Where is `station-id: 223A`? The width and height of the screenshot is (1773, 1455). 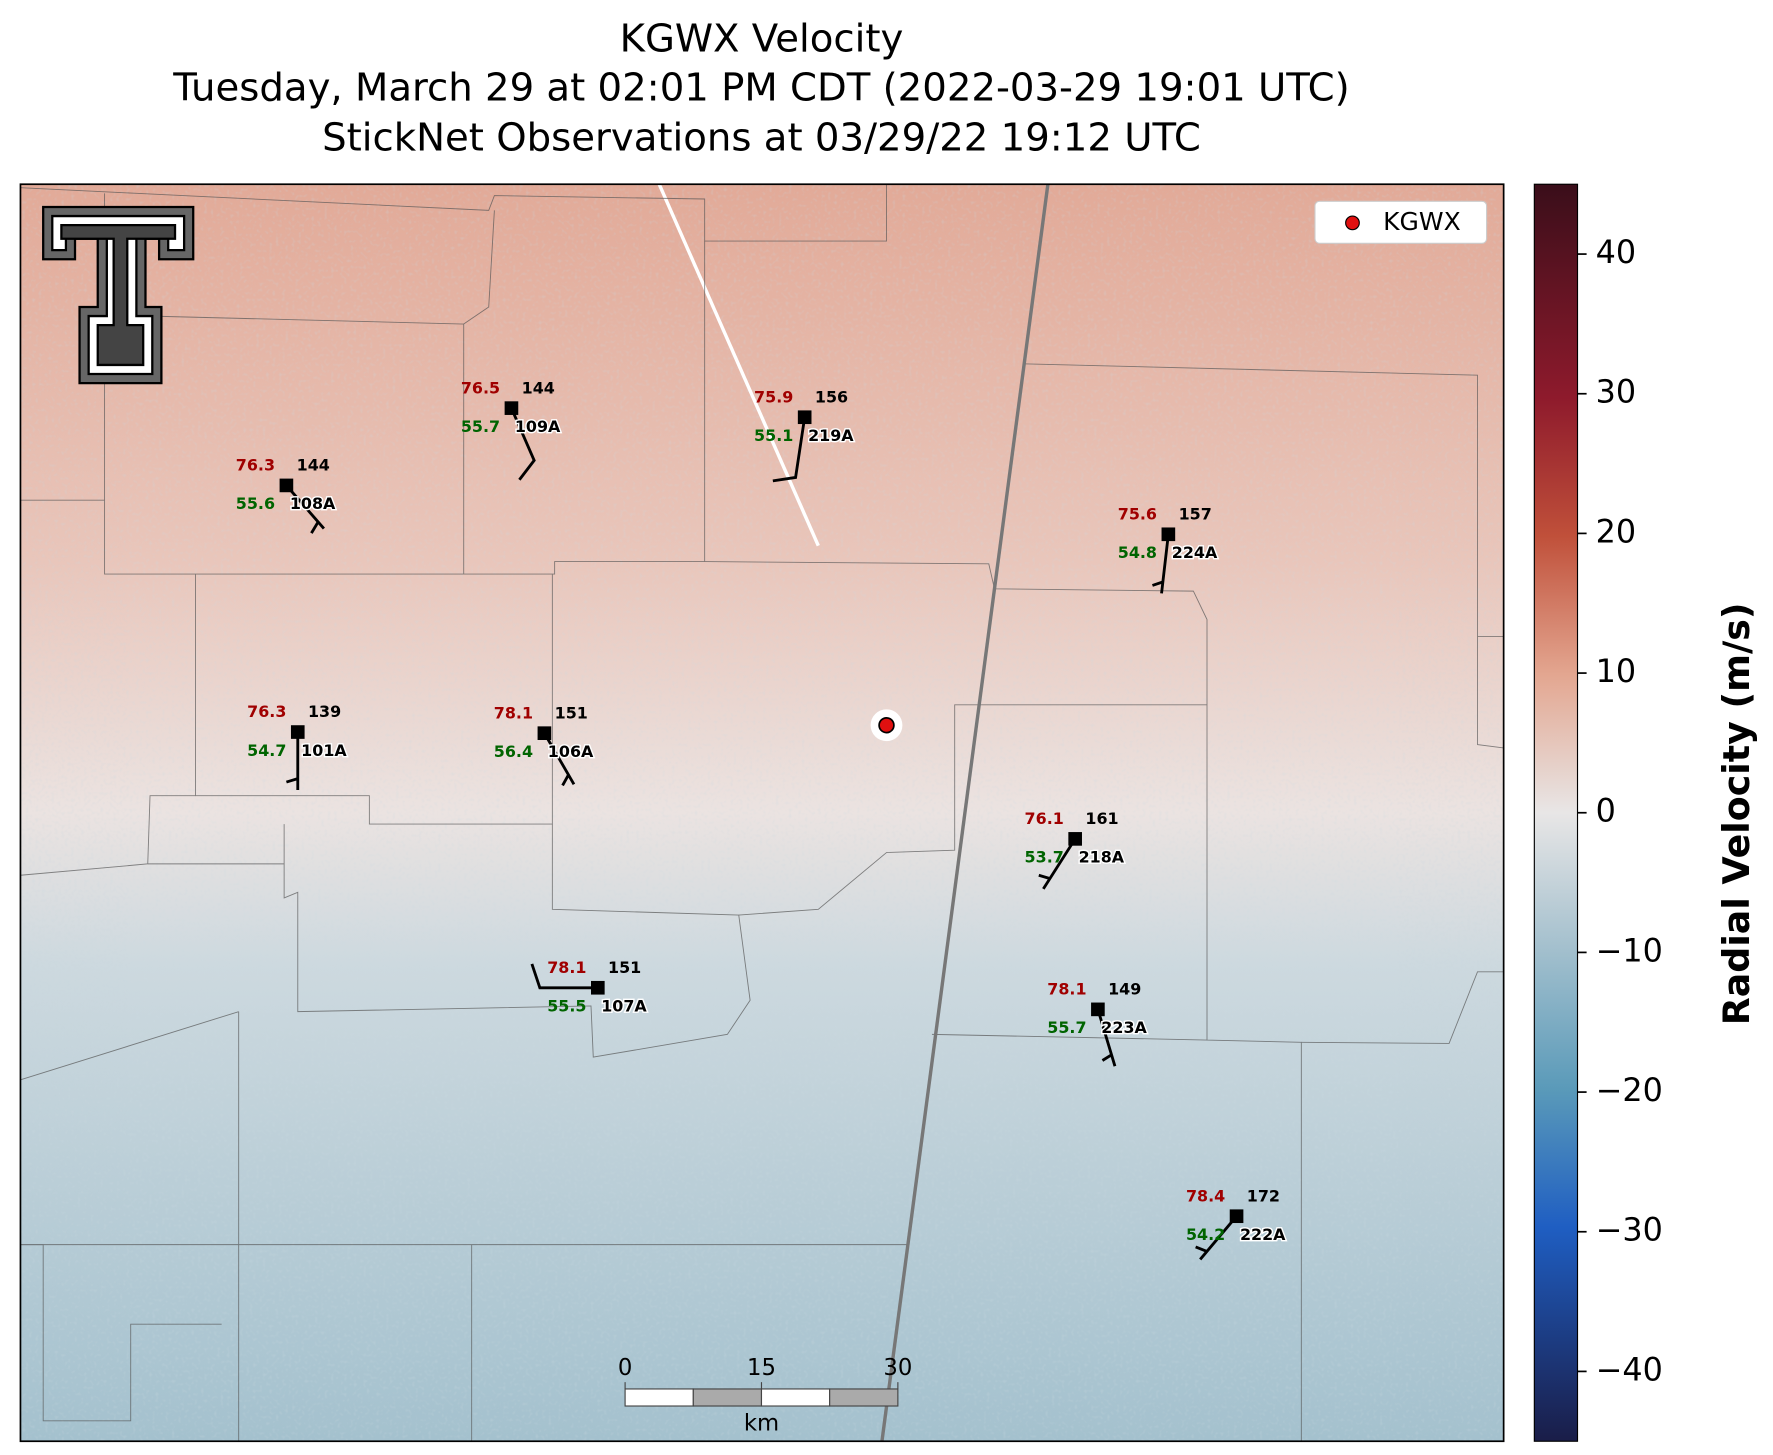 station-id: 223A is located at coordinates (1124, 1027).